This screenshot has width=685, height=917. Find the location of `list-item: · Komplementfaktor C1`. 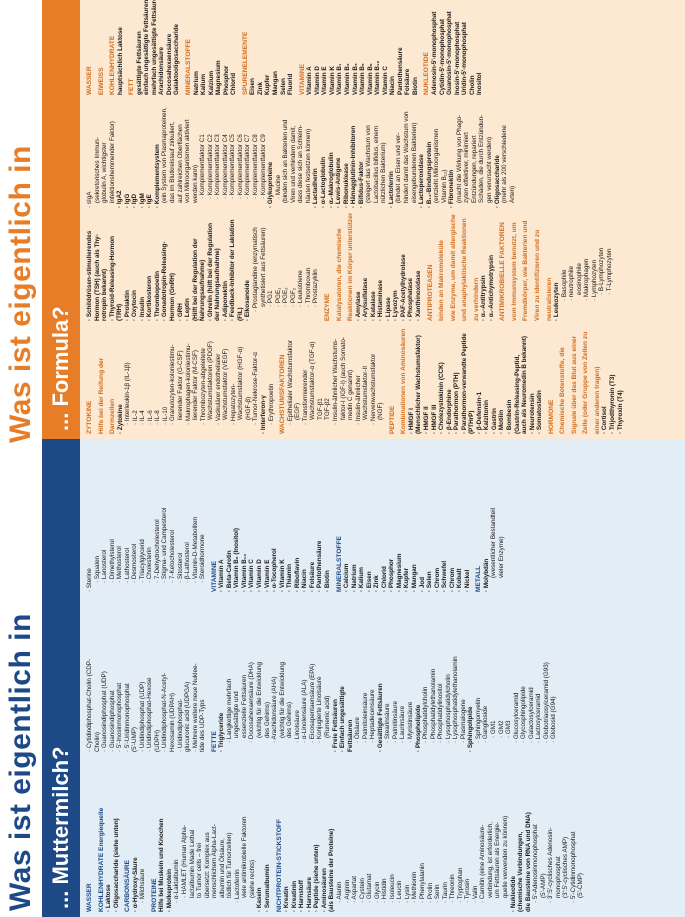

list-item: · Komplementfaktor C1 is located at coordinates (203, 166).